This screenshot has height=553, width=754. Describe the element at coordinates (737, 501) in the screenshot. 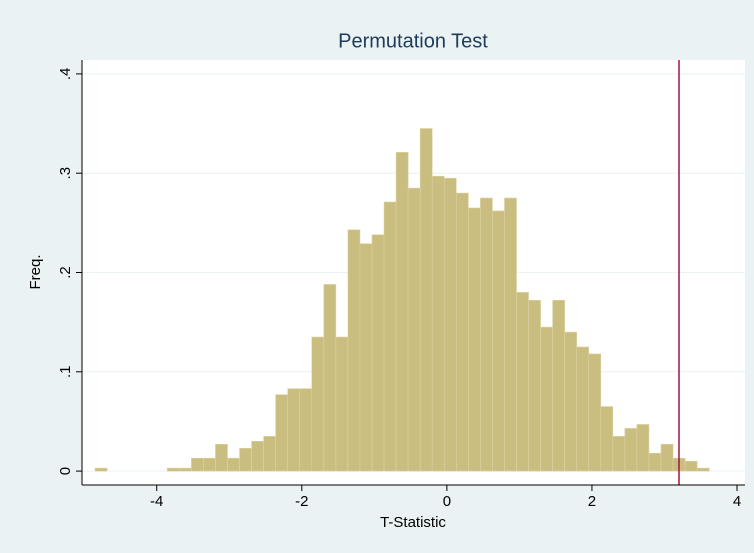

I see `x-tick-label: 4` at that location.